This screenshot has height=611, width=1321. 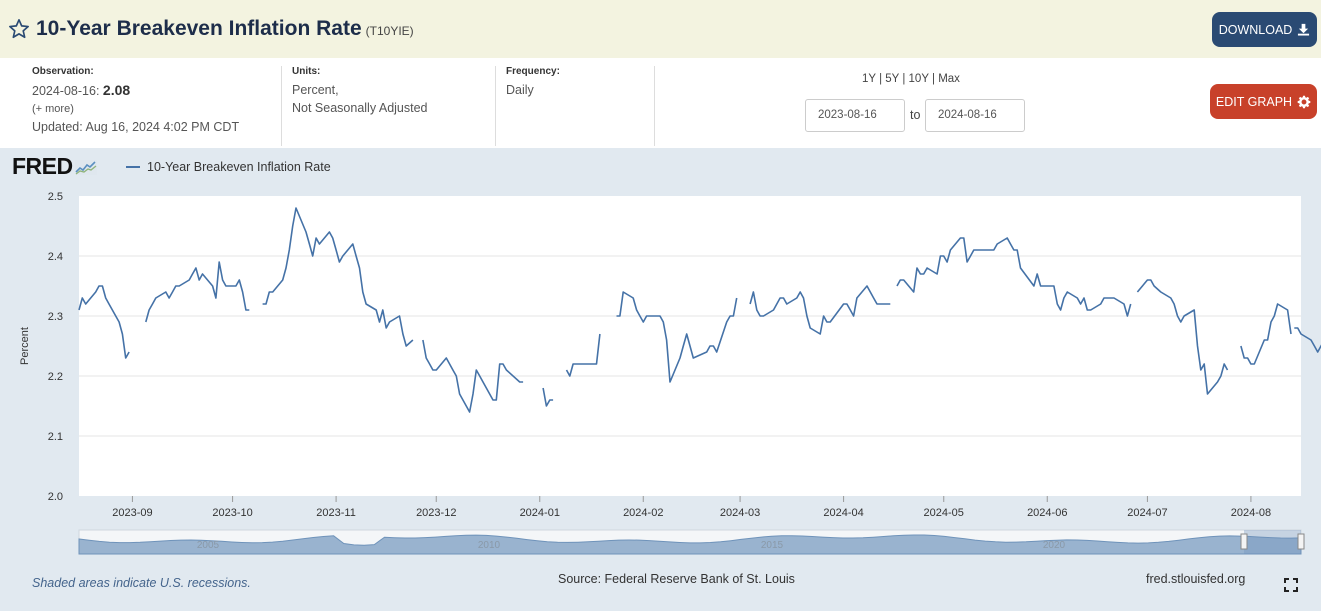 I want to click on navigator-label: 2010, so click(x=489, y=545).